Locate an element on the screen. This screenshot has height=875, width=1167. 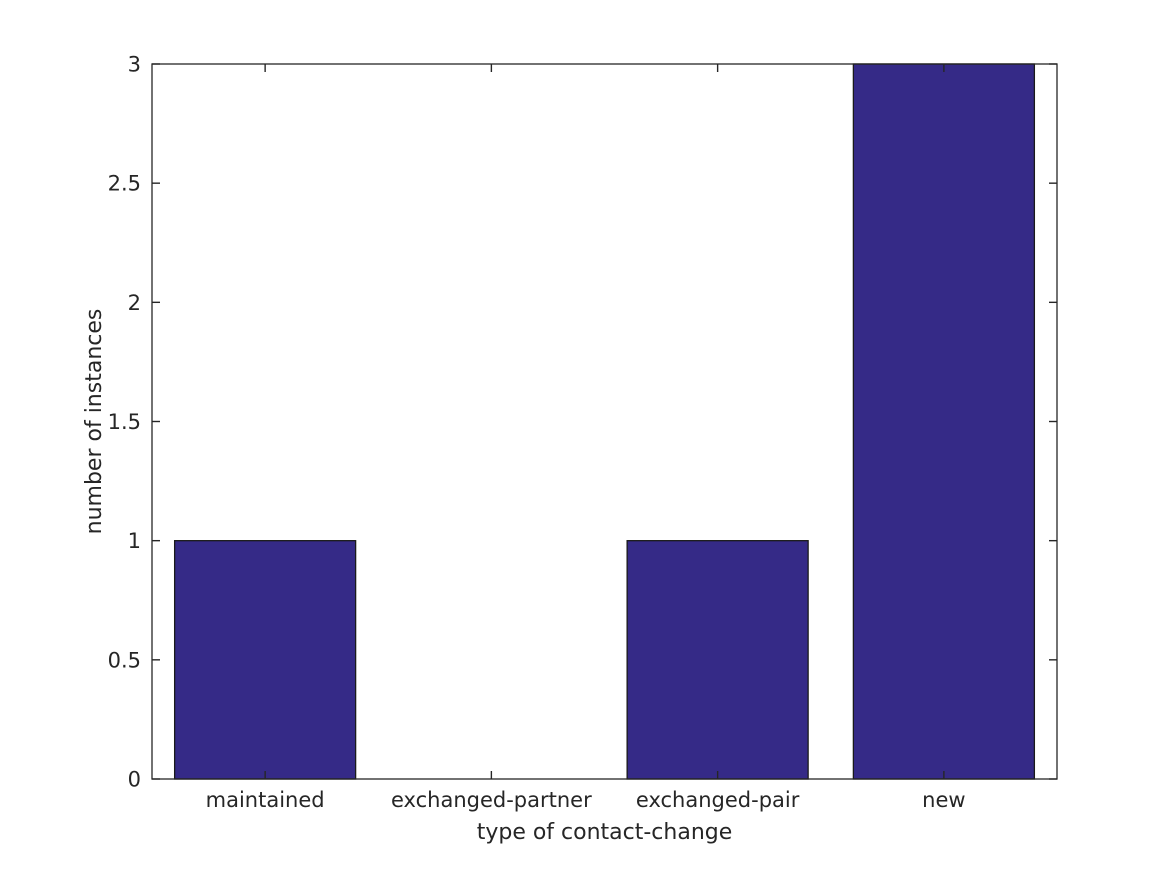
x-tick-label: new is located at coordinates (943, 800).